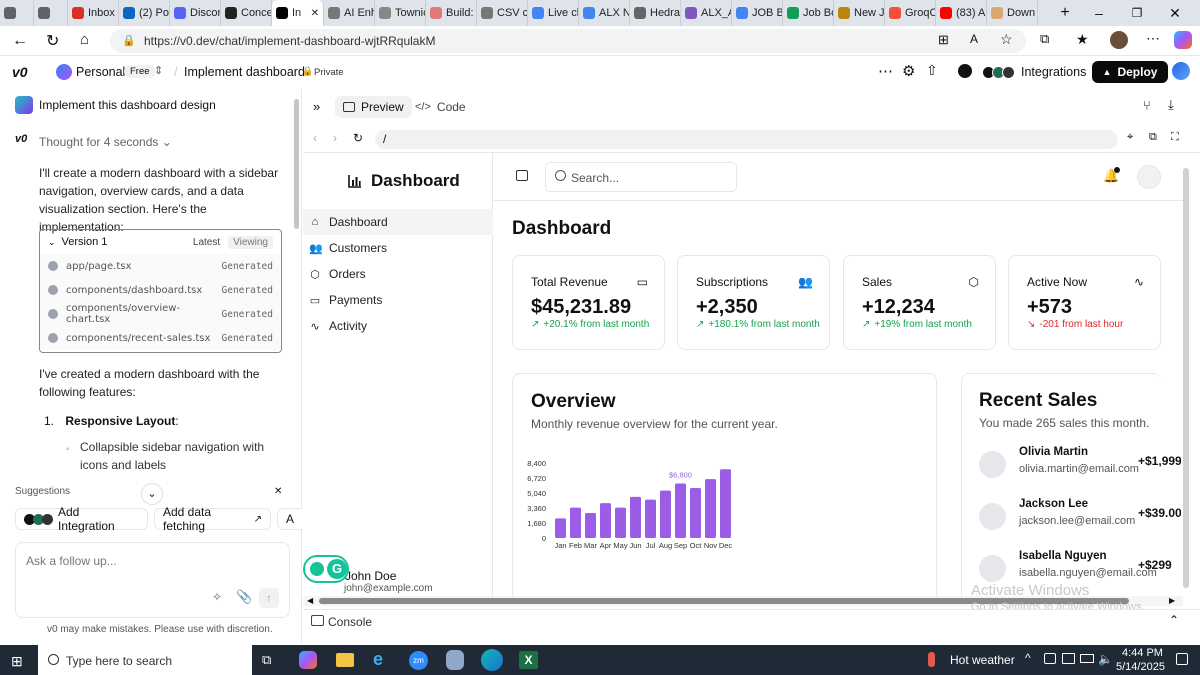  What do you see at coordinates (808, 13) in the screenshot?
I see `browser-tab: Job Bo` at bounding box center [808, 13].